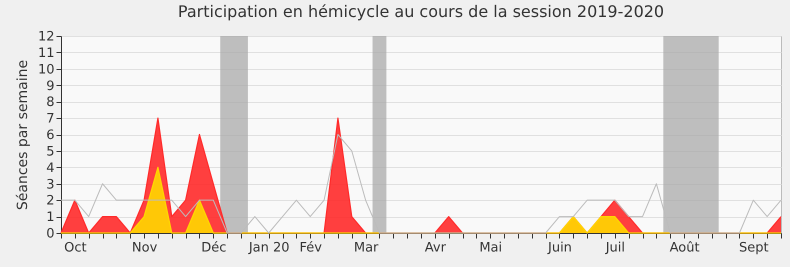  I want to click on y-tick-label: 8, so click(50, 102).